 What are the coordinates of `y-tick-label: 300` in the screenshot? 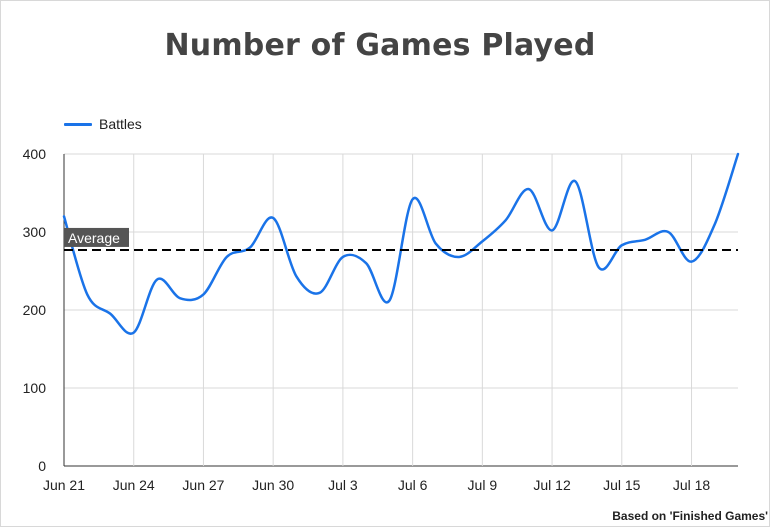 It's located at (35, 232).